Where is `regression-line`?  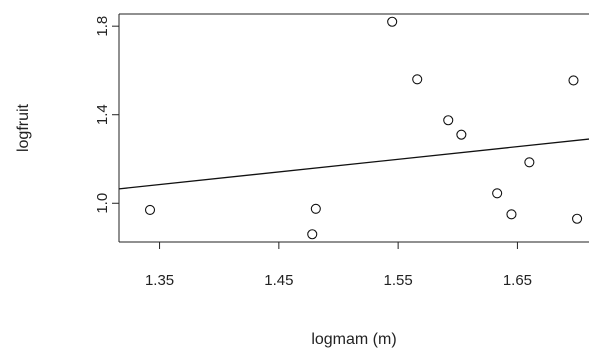
regression-line is located at coordinates (353, 164).